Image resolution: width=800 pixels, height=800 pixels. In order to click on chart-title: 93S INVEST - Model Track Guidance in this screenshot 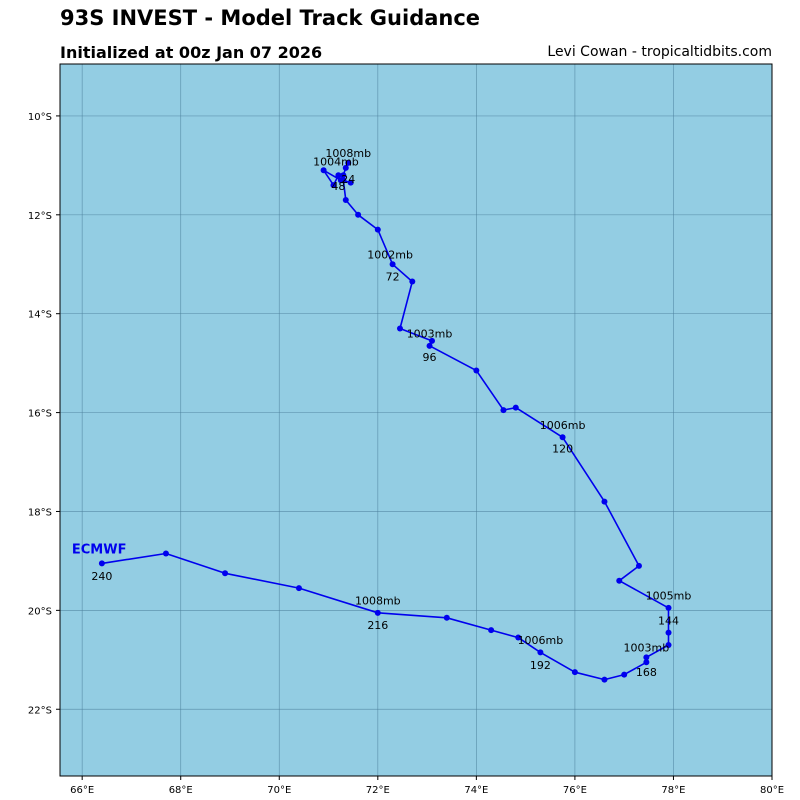, I will do `click(270, 18)`.